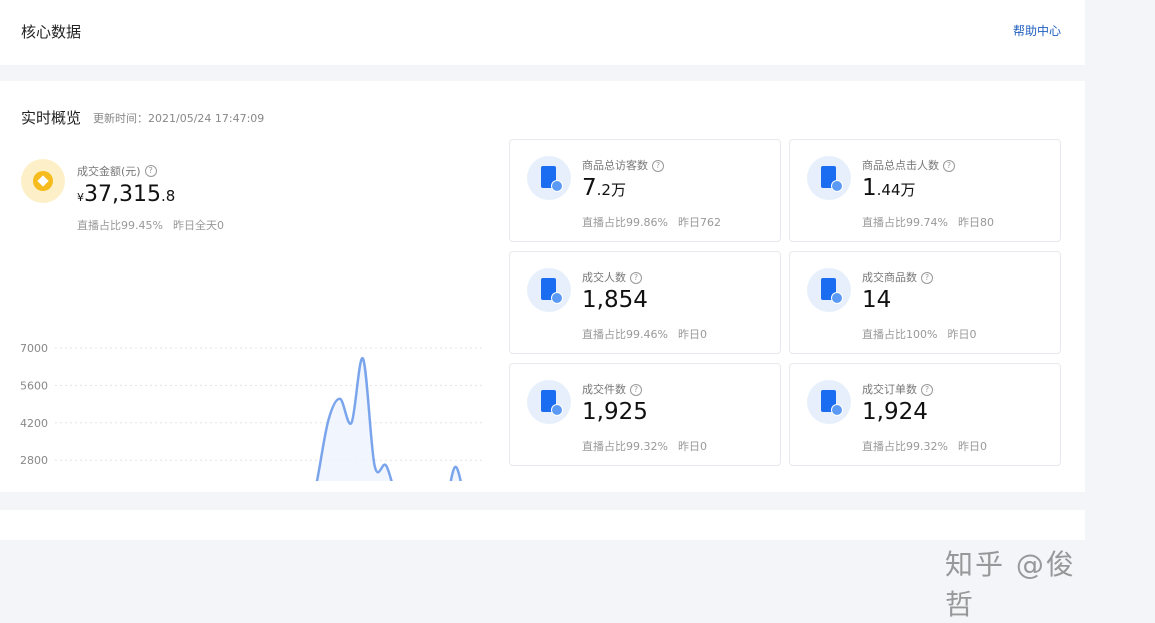  What do you see at coordinates (925, 302) in the screenshot?
I see `metric-card: 成交商品数? 14 直播占比100% 昨日0` at bounding box center [925, 302].